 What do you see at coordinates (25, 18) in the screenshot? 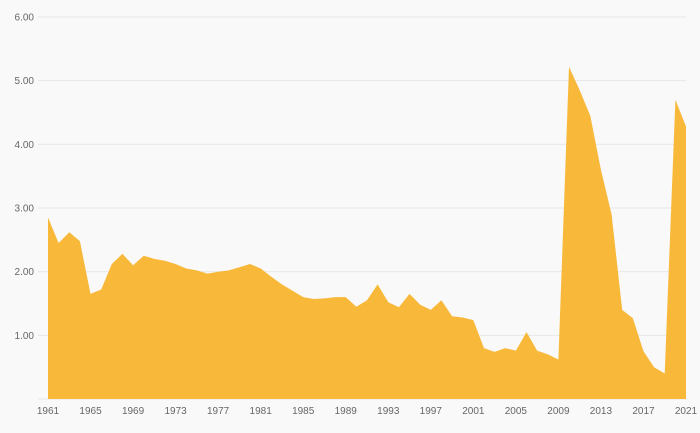
I see `y-tick-label: 6.00` at bounding box center [25, 18].